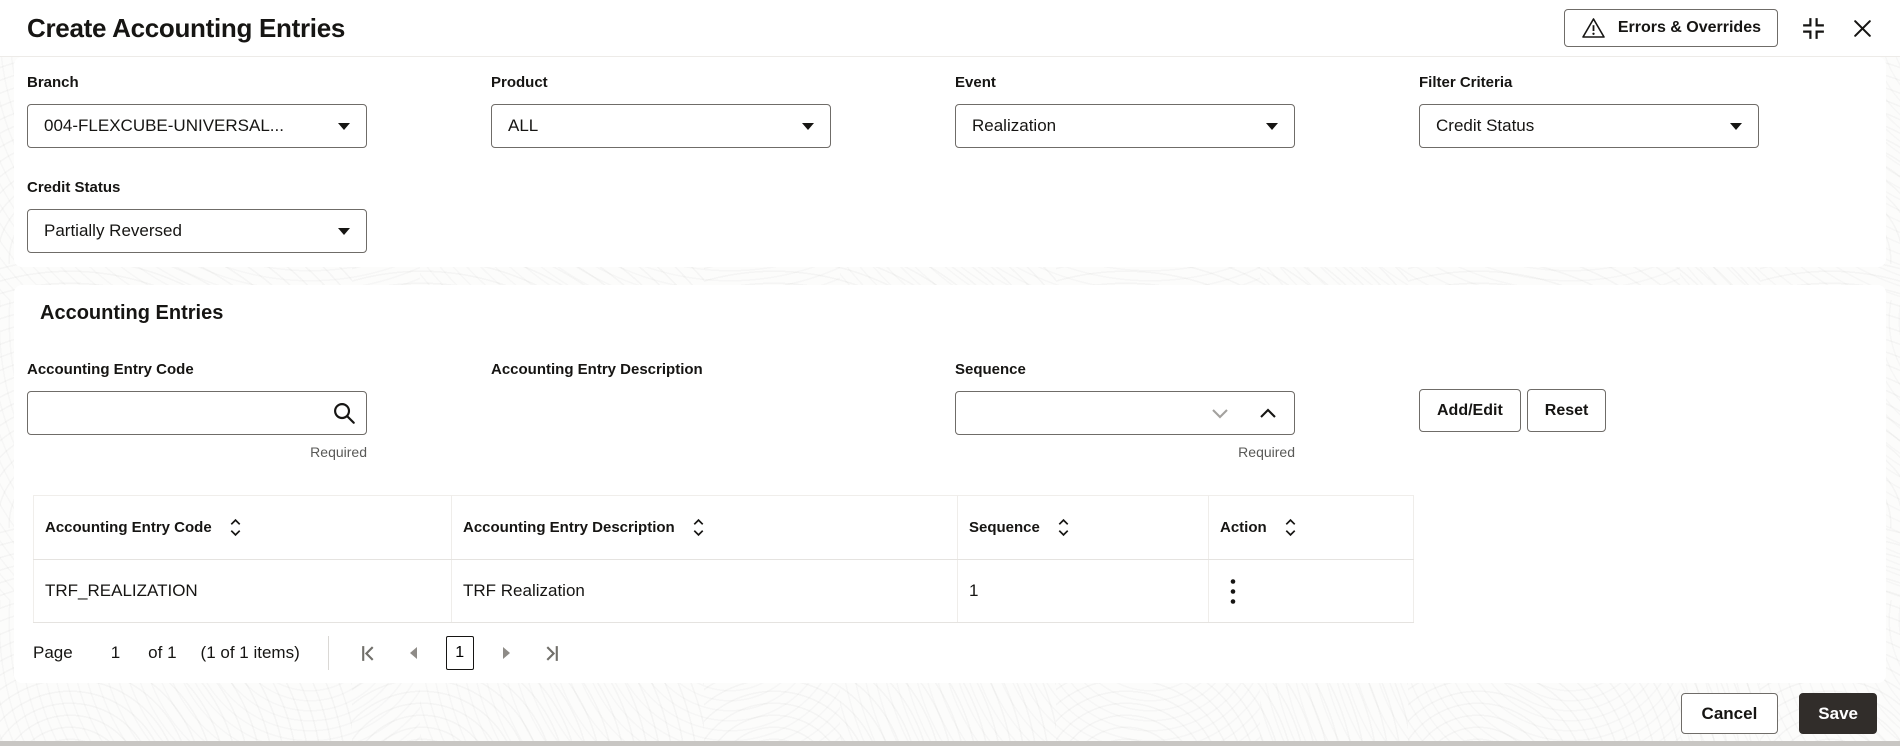 This screenshot has width=1900, height=746. Describe the element at coordinates (1646, 410) in the screenshot. I see `entry-form-actions: Add/Edit Reset` at that location.